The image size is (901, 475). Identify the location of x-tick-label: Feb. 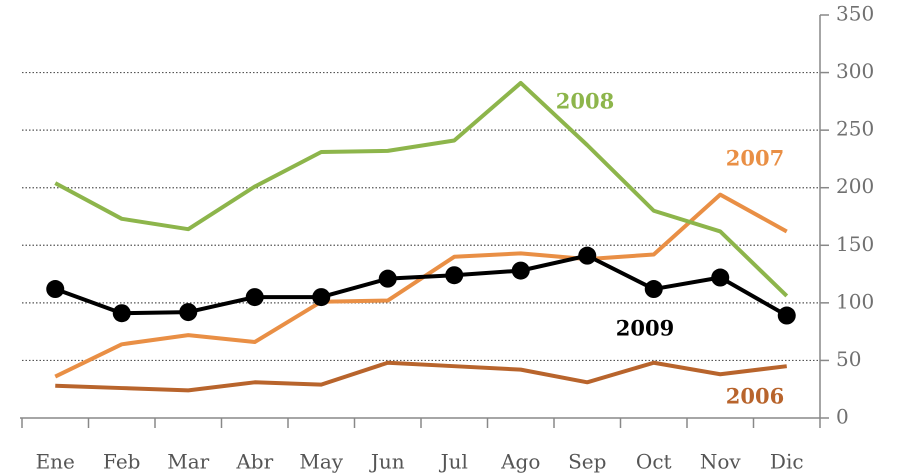
(121, 462).